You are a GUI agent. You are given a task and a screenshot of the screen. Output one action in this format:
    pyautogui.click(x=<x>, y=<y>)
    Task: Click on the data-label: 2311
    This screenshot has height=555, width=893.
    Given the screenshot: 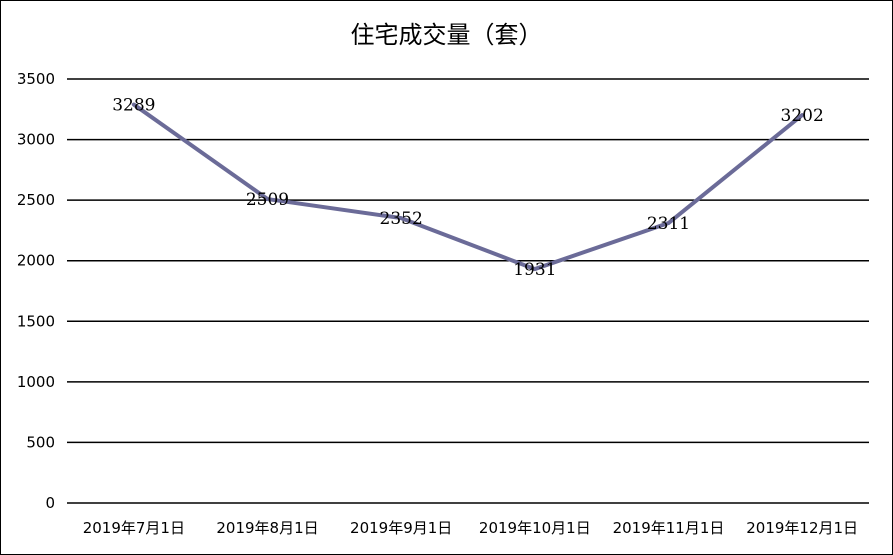 What is the action you would take?
    pyautogui.click(x=668, y=224)
    